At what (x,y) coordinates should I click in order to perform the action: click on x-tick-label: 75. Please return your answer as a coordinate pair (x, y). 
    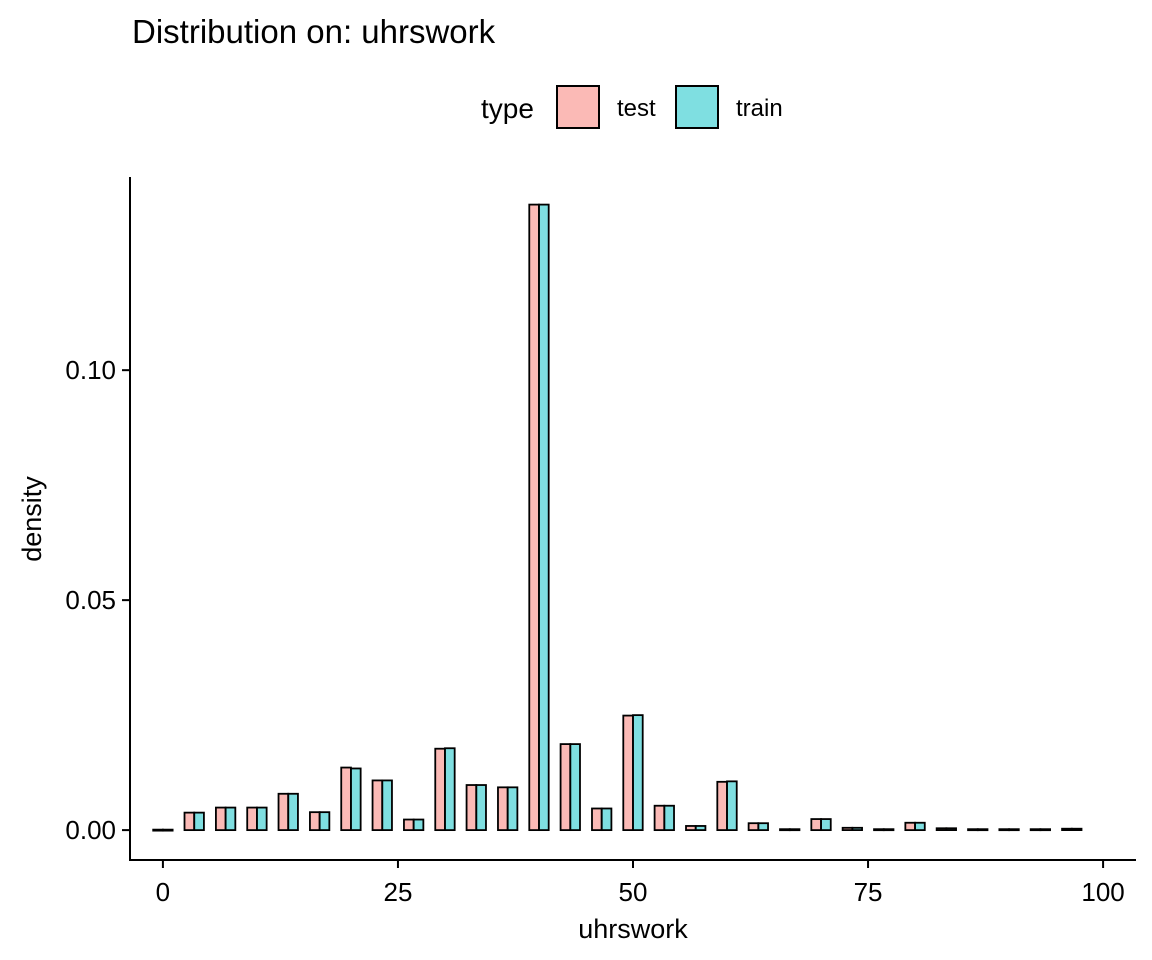
    Looking at the image, I should click on (868, 892).